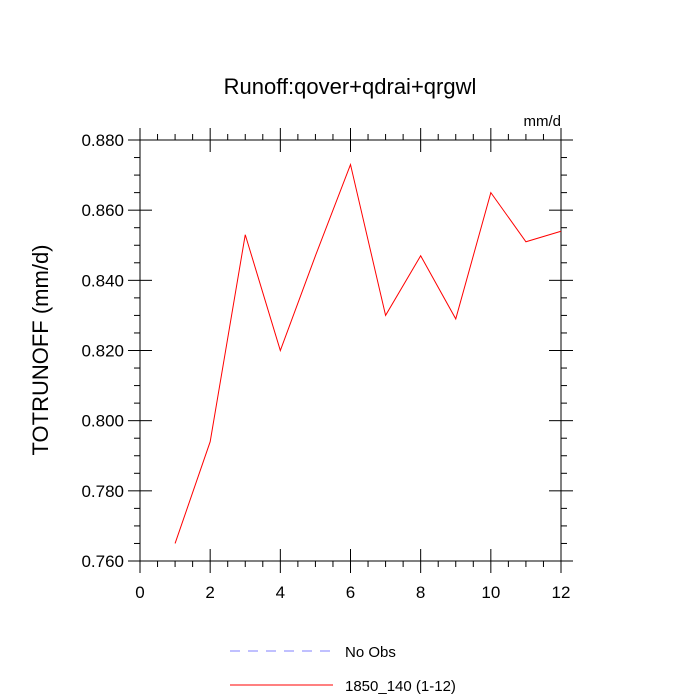  I want to click on x-tick-label: 4, so click(280, 592).